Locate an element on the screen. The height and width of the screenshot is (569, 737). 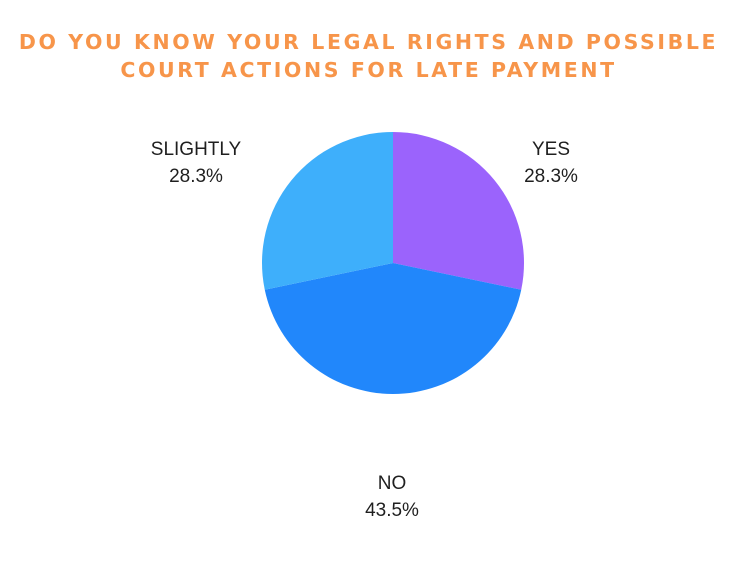
pie-slice-yes is located at coordinates (458, 211).